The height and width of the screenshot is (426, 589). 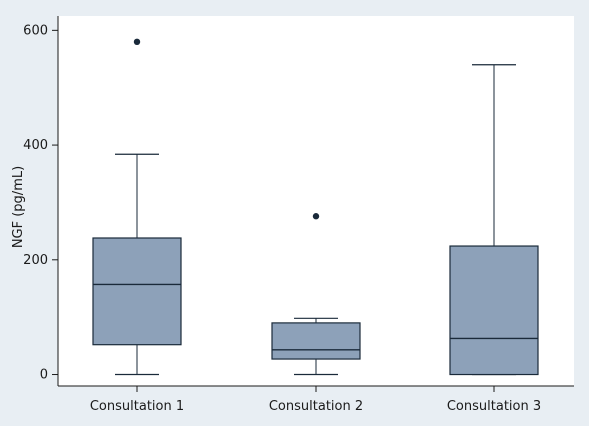 I want to click on category-label: Consultation 2, so click(x=316, y=406).